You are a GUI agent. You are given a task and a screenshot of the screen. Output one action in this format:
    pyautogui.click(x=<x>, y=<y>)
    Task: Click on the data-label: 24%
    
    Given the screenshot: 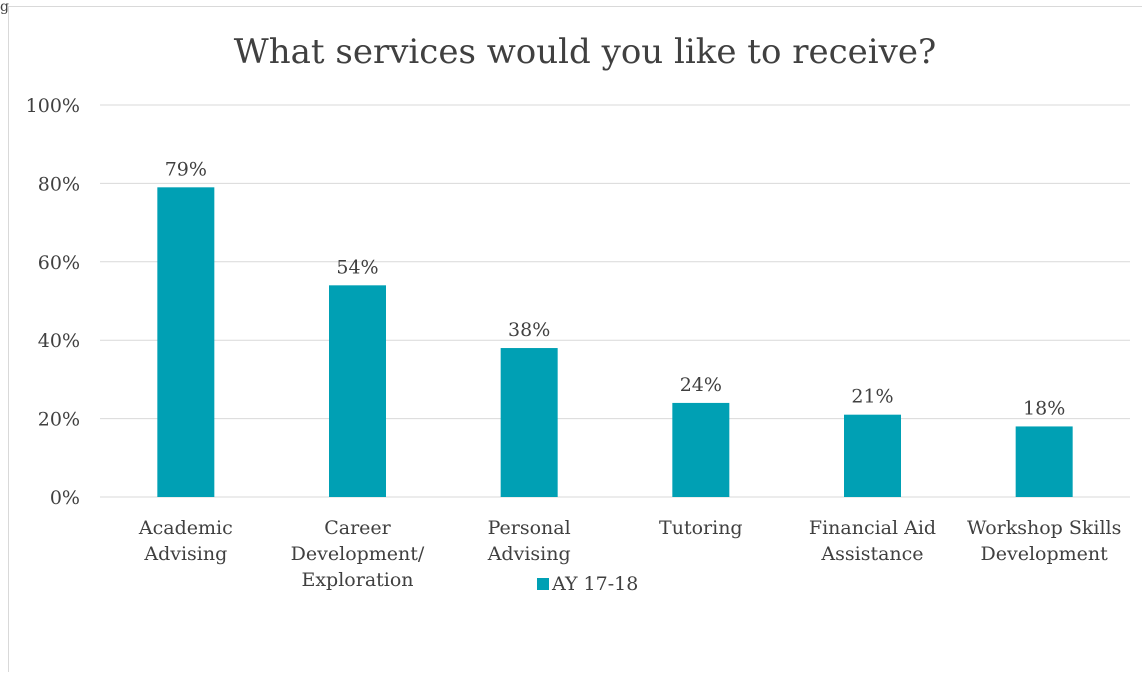 What is the action you would take?
    pyautogui.click(x=701, y=385)
    